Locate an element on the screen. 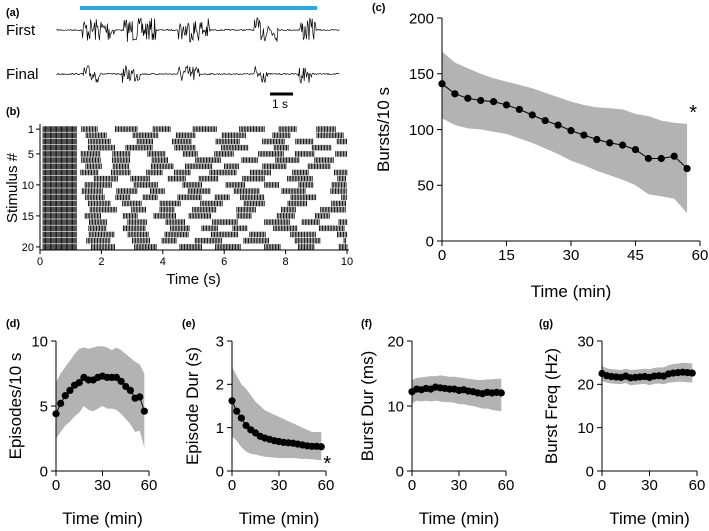  y-tick-label: 2 is located at coordinates (220, 385).